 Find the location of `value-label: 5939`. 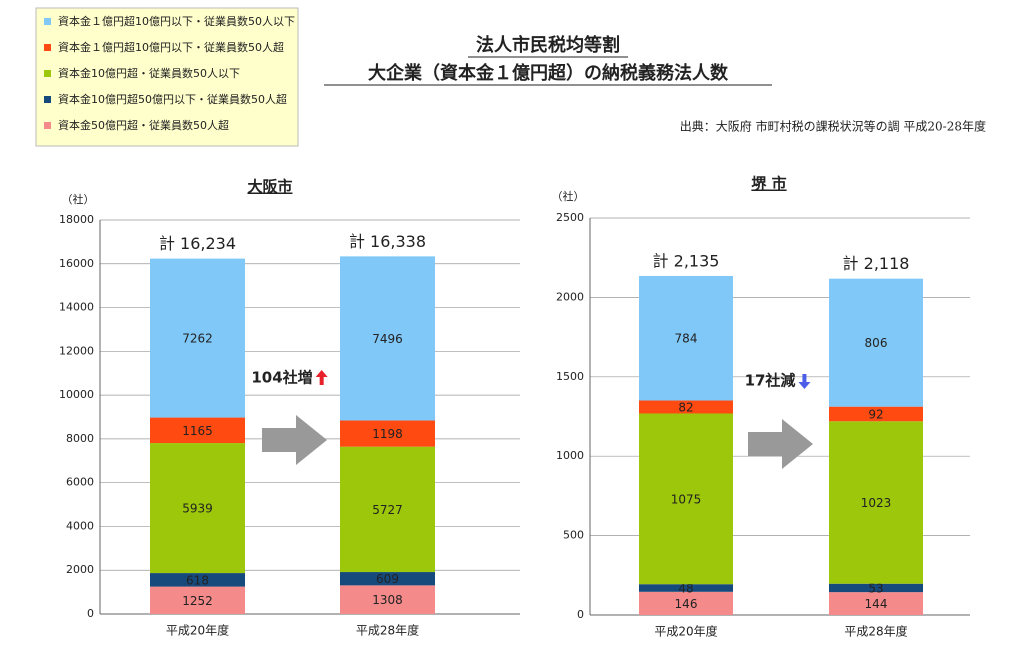

value-label: 5939 is located at coordinates (197, 509).